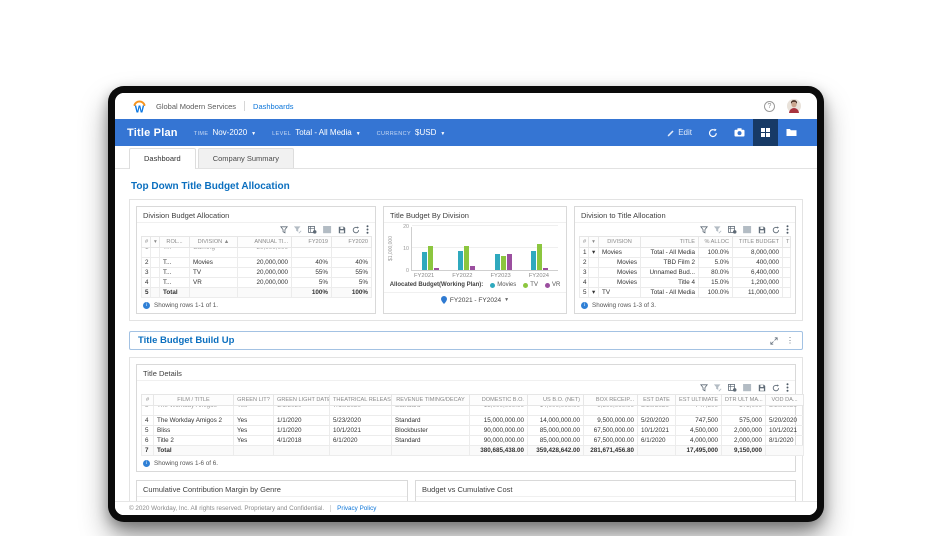 Image resolution: width=928 pixels, height=536 pixels. I want to click on legend-item-movies: Movies, so click(503, 285).